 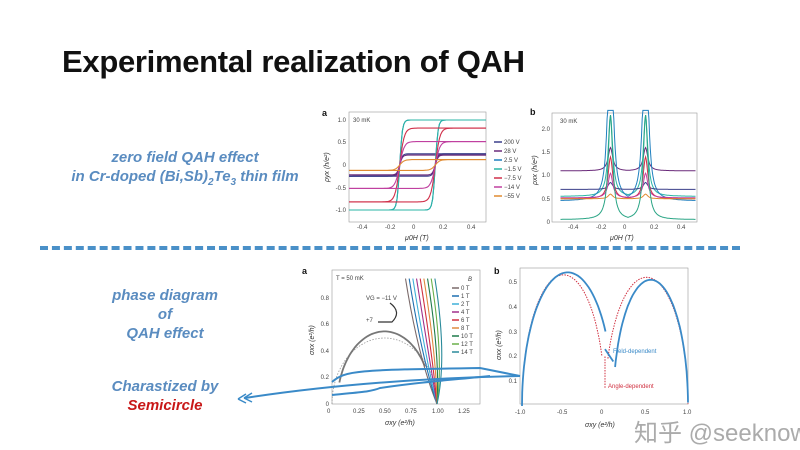 What do you see at coordinates (382, 356) in the screenshot?
I see `data-arc` at bounding box center [382, 356].